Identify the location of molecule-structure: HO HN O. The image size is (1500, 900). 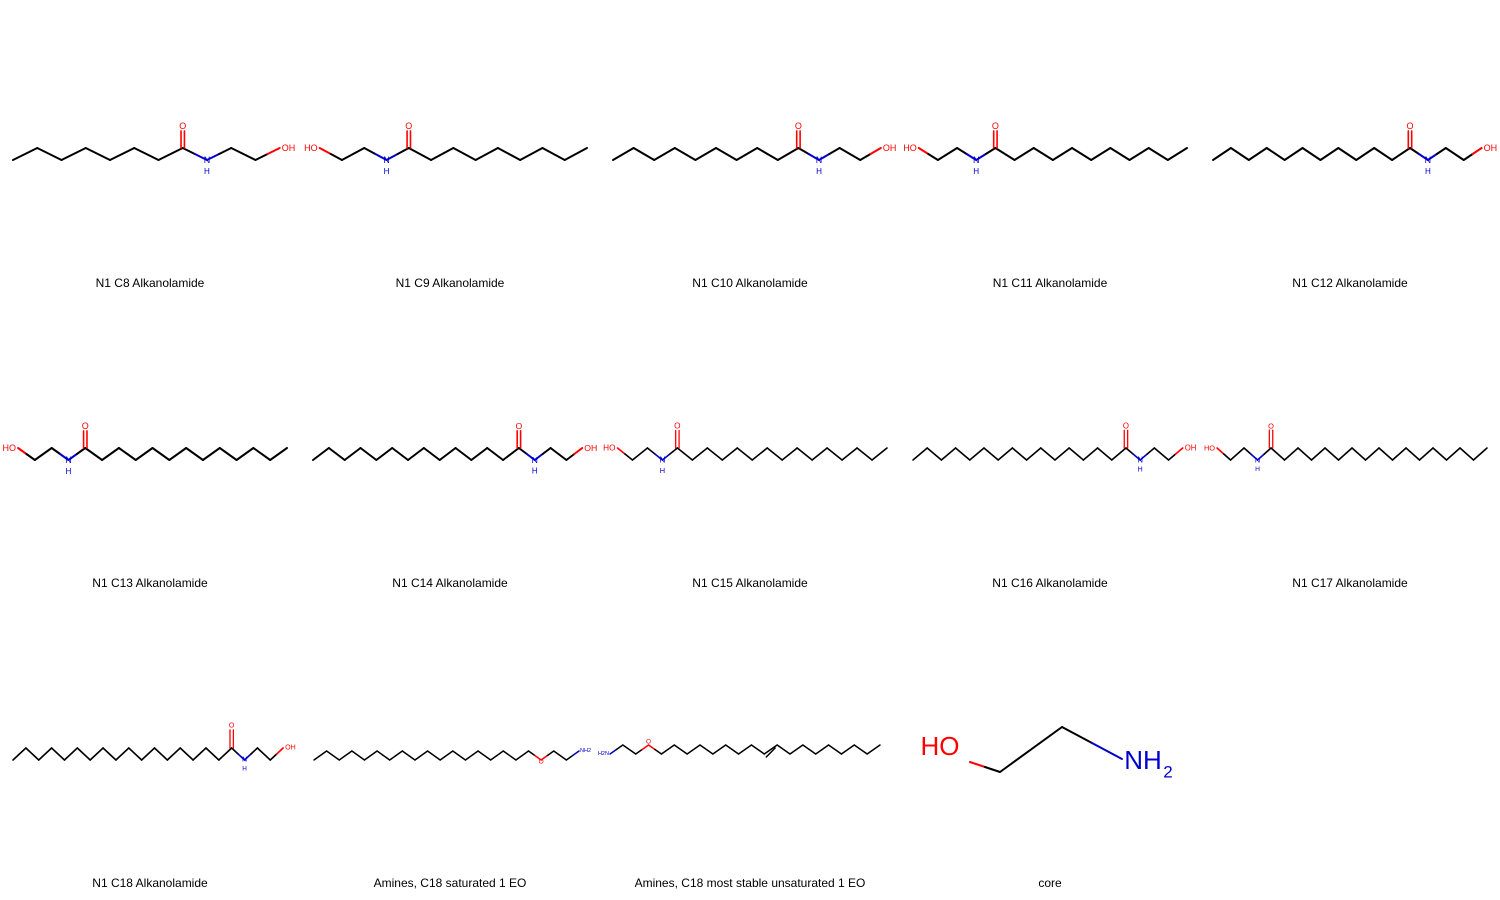
(1346, 447).